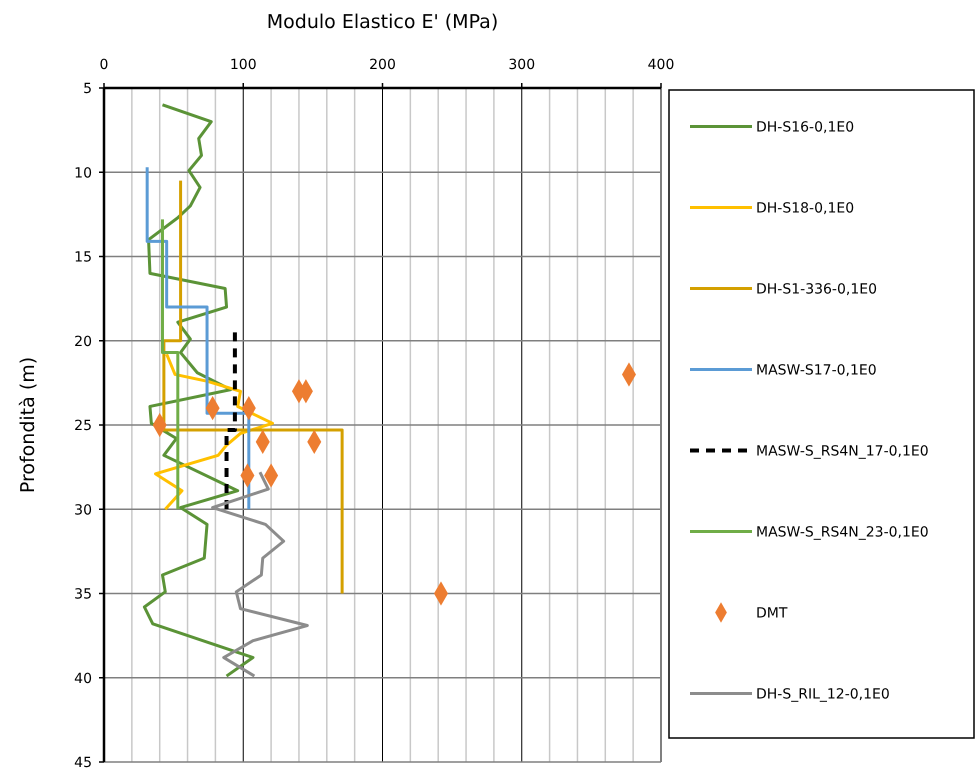 The width and height of the screenshot is (976, 772). I want to click on y-tick-label: 15, so click(83, 258).